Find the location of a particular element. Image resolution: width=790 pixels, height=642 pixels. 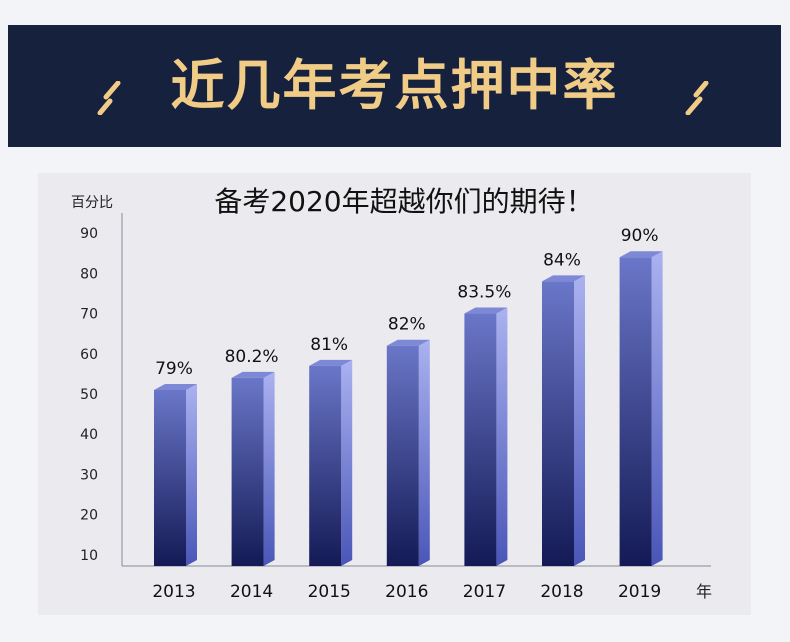

bar: 90% is located at coordinates (641, 396).